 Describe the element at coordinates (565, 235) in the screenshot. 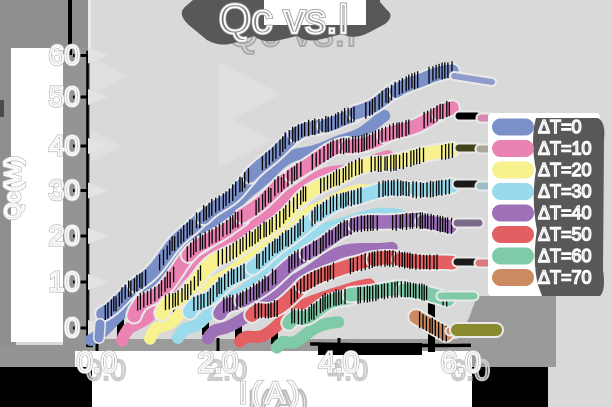

I see `svg-text: ΔT=50` at that location.